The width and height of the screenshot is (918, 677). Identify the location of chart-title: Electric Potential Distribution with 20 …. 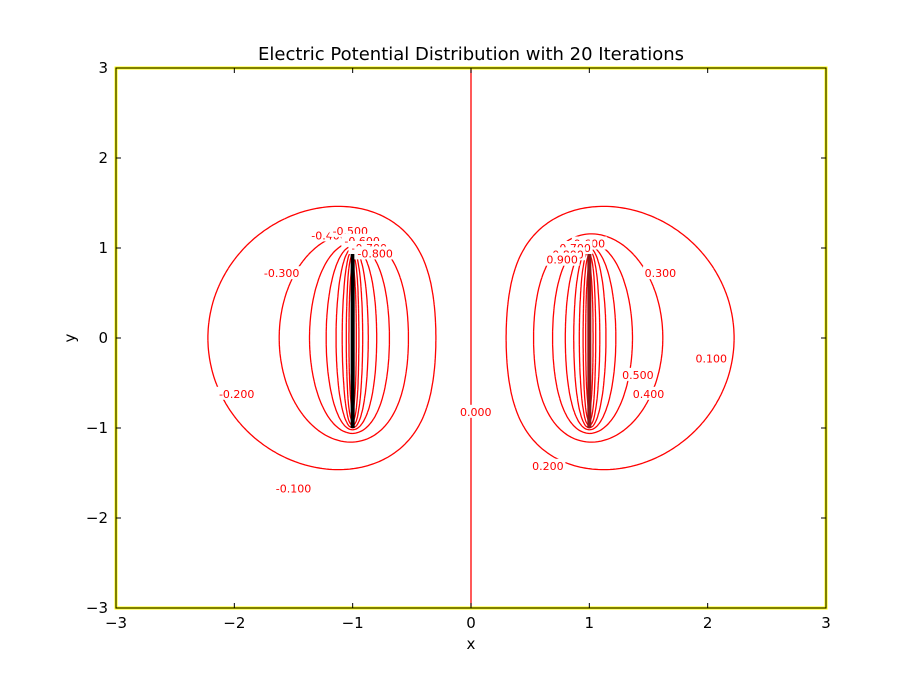
(471, 54).